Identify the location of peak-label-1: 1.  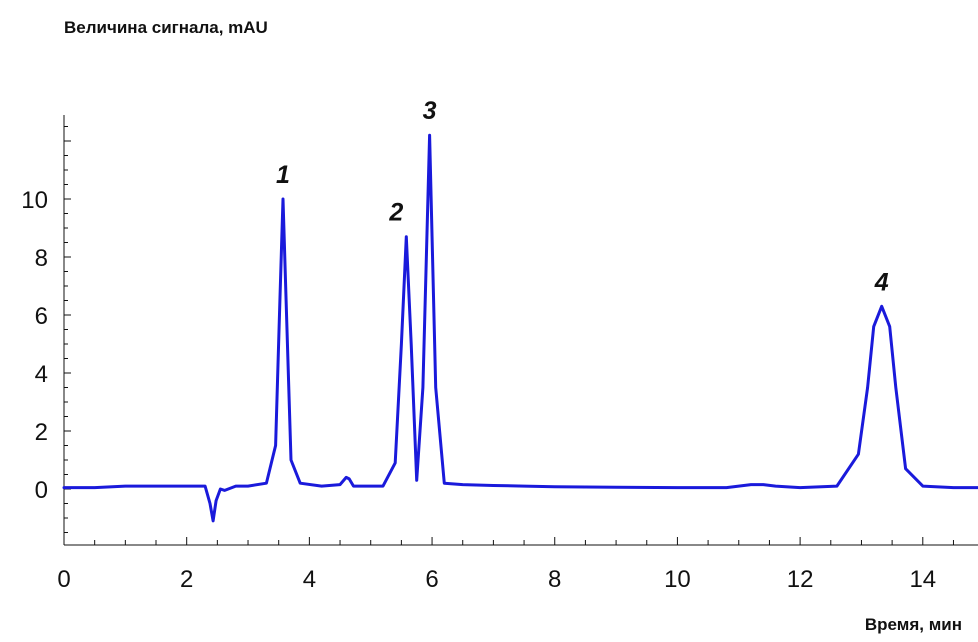
(283, 175).